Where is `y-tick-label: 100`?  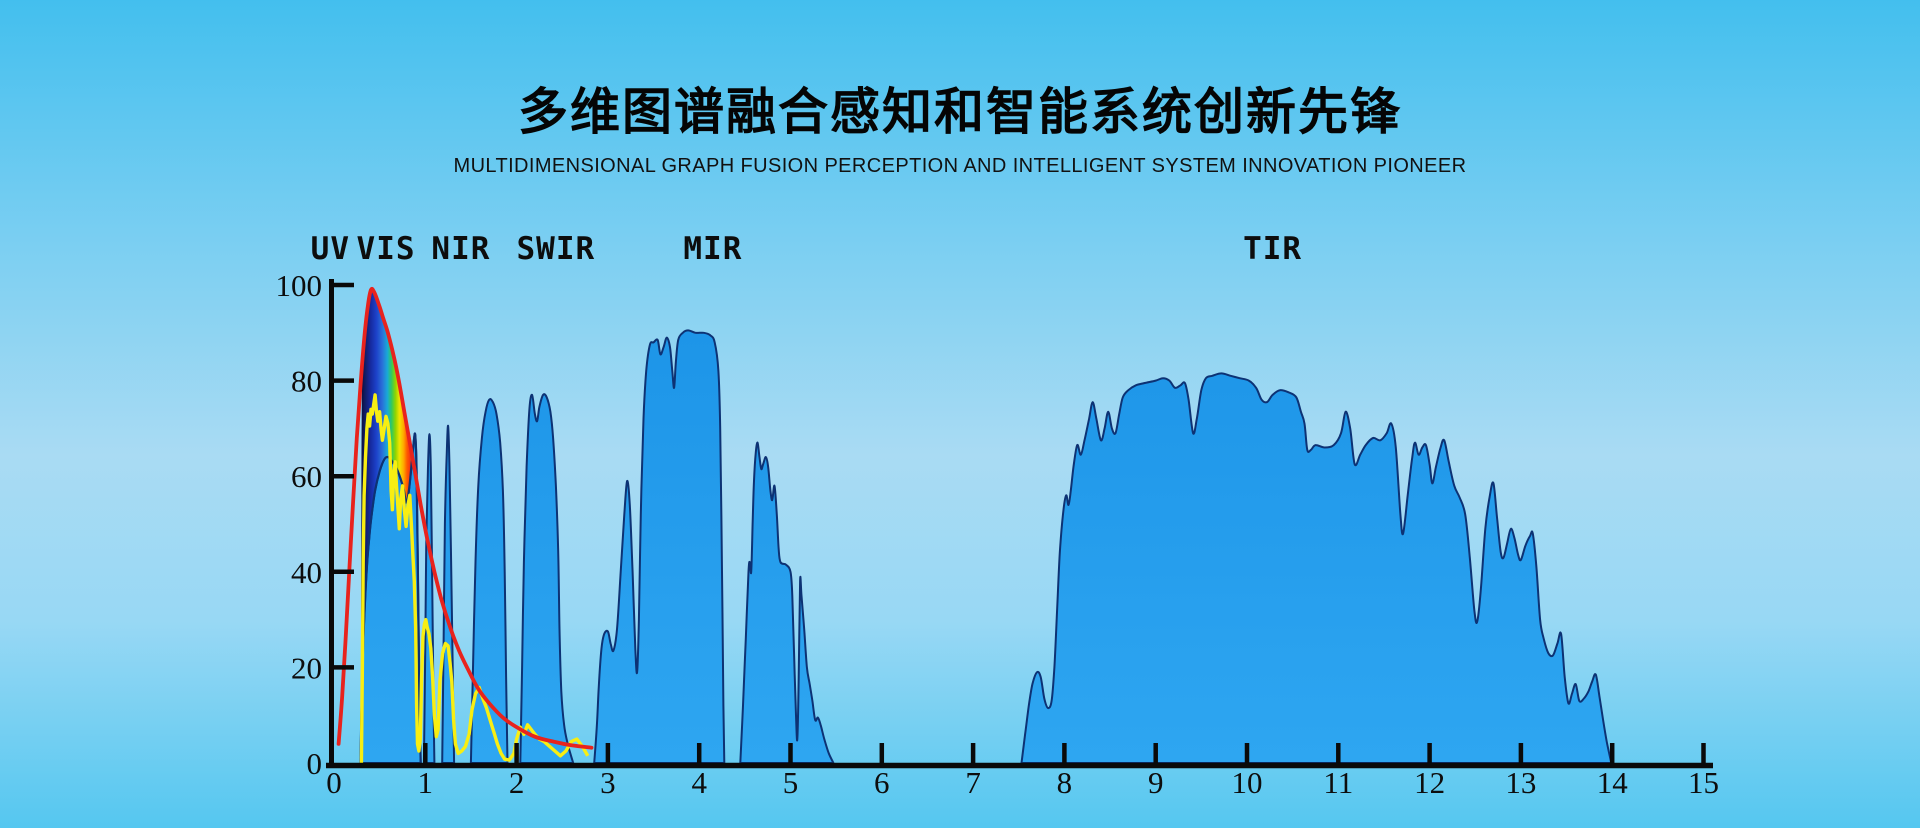 y-tick-label: 100 is located at coordinates (299, 285).